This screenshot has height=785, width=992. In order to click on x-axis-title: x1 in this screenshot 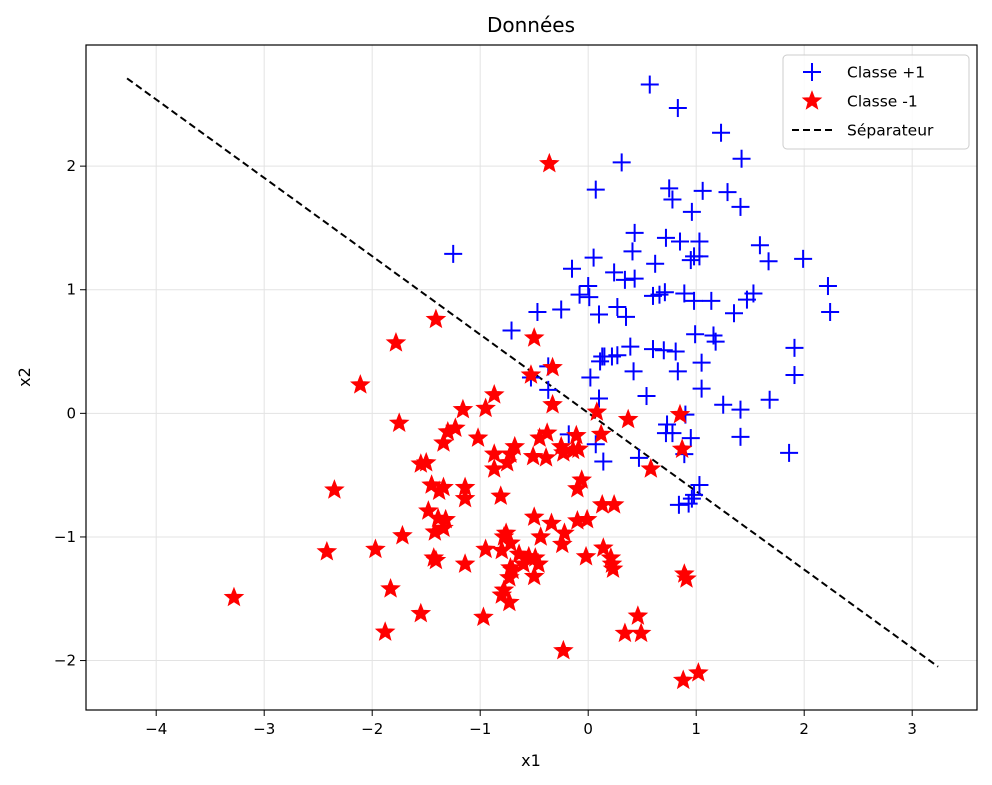, I will do `click(531, 760)`.